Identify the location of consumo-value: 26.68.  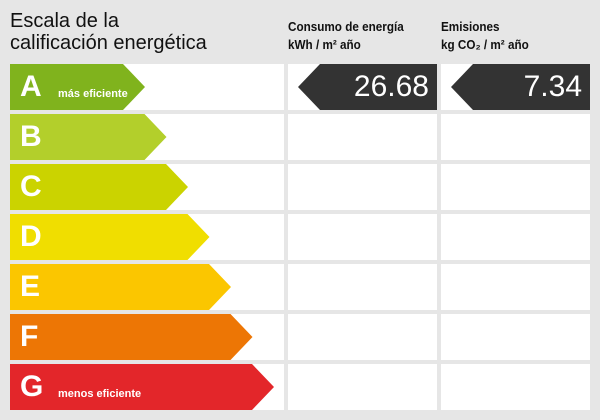
(391, 86).